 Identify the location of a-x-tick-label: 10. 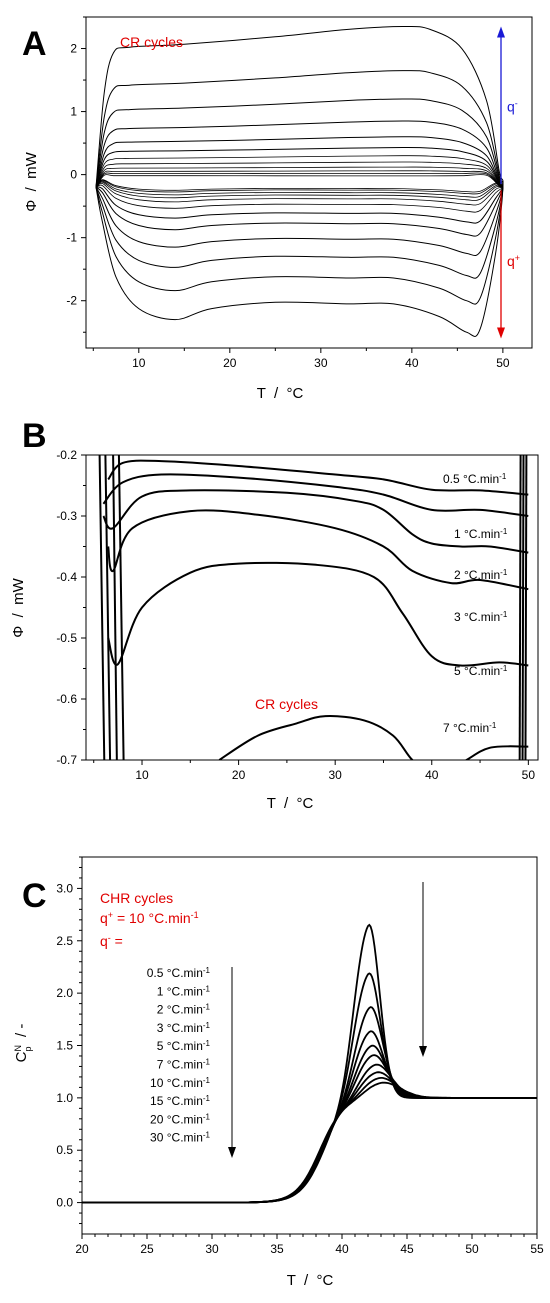
(139, 363).